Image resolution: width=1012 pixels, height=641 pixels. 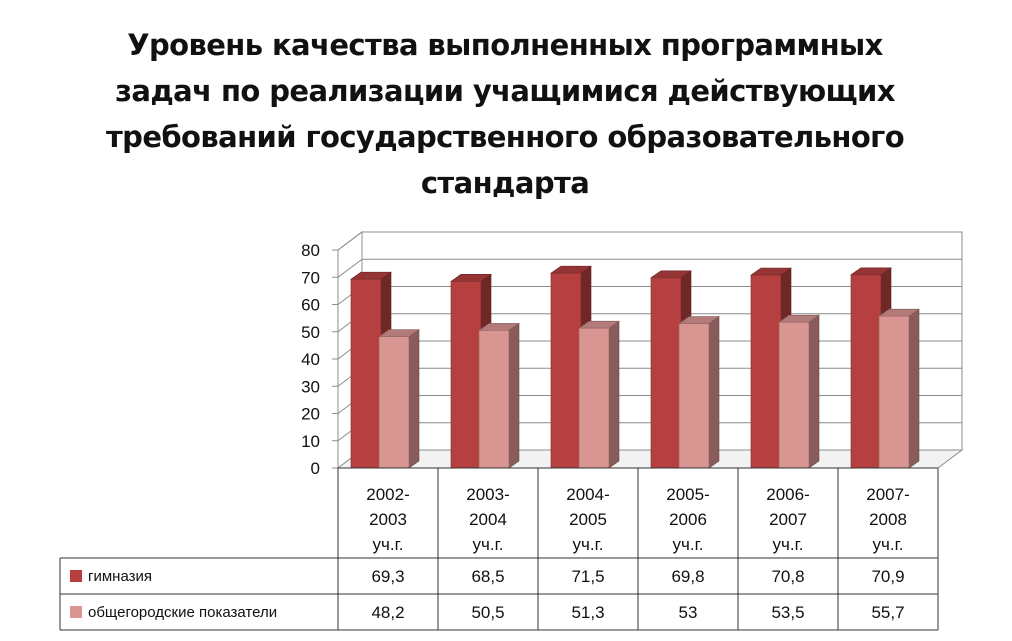 What do you see at coordinates (887, 494) in the screenshot?
I see `x-category-label: 2007-` at bounding box center [887, 494].